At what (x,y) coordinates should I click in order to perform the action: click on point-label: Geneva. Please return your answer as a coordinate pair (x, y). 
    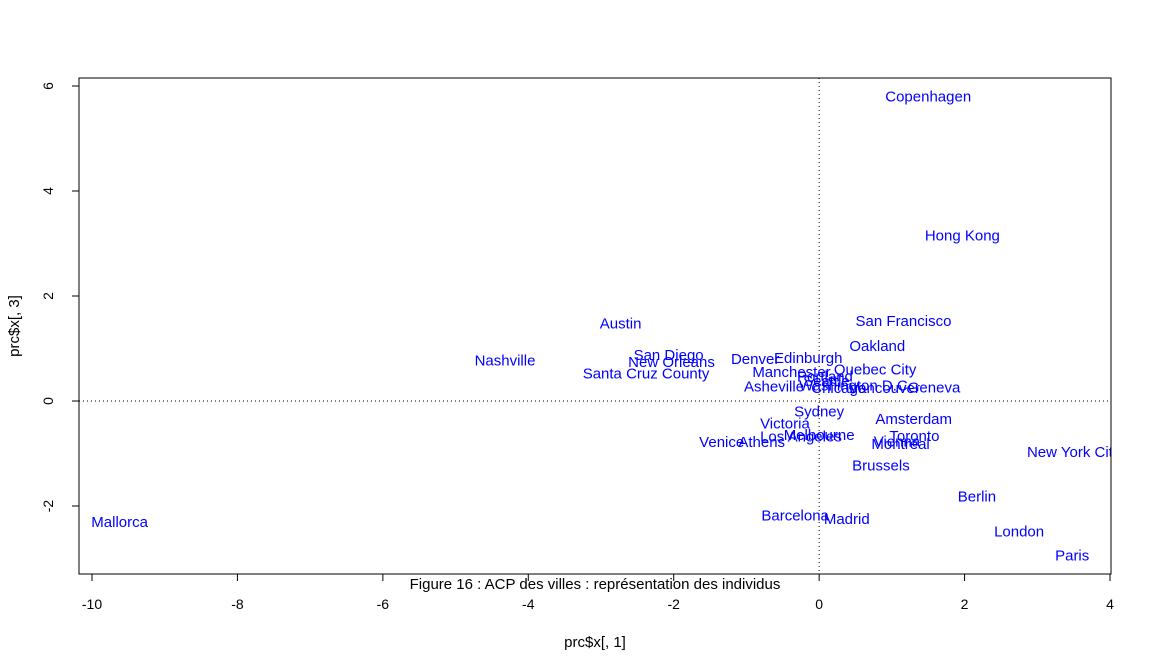
    Looking at the image, I should click on (934, 387).